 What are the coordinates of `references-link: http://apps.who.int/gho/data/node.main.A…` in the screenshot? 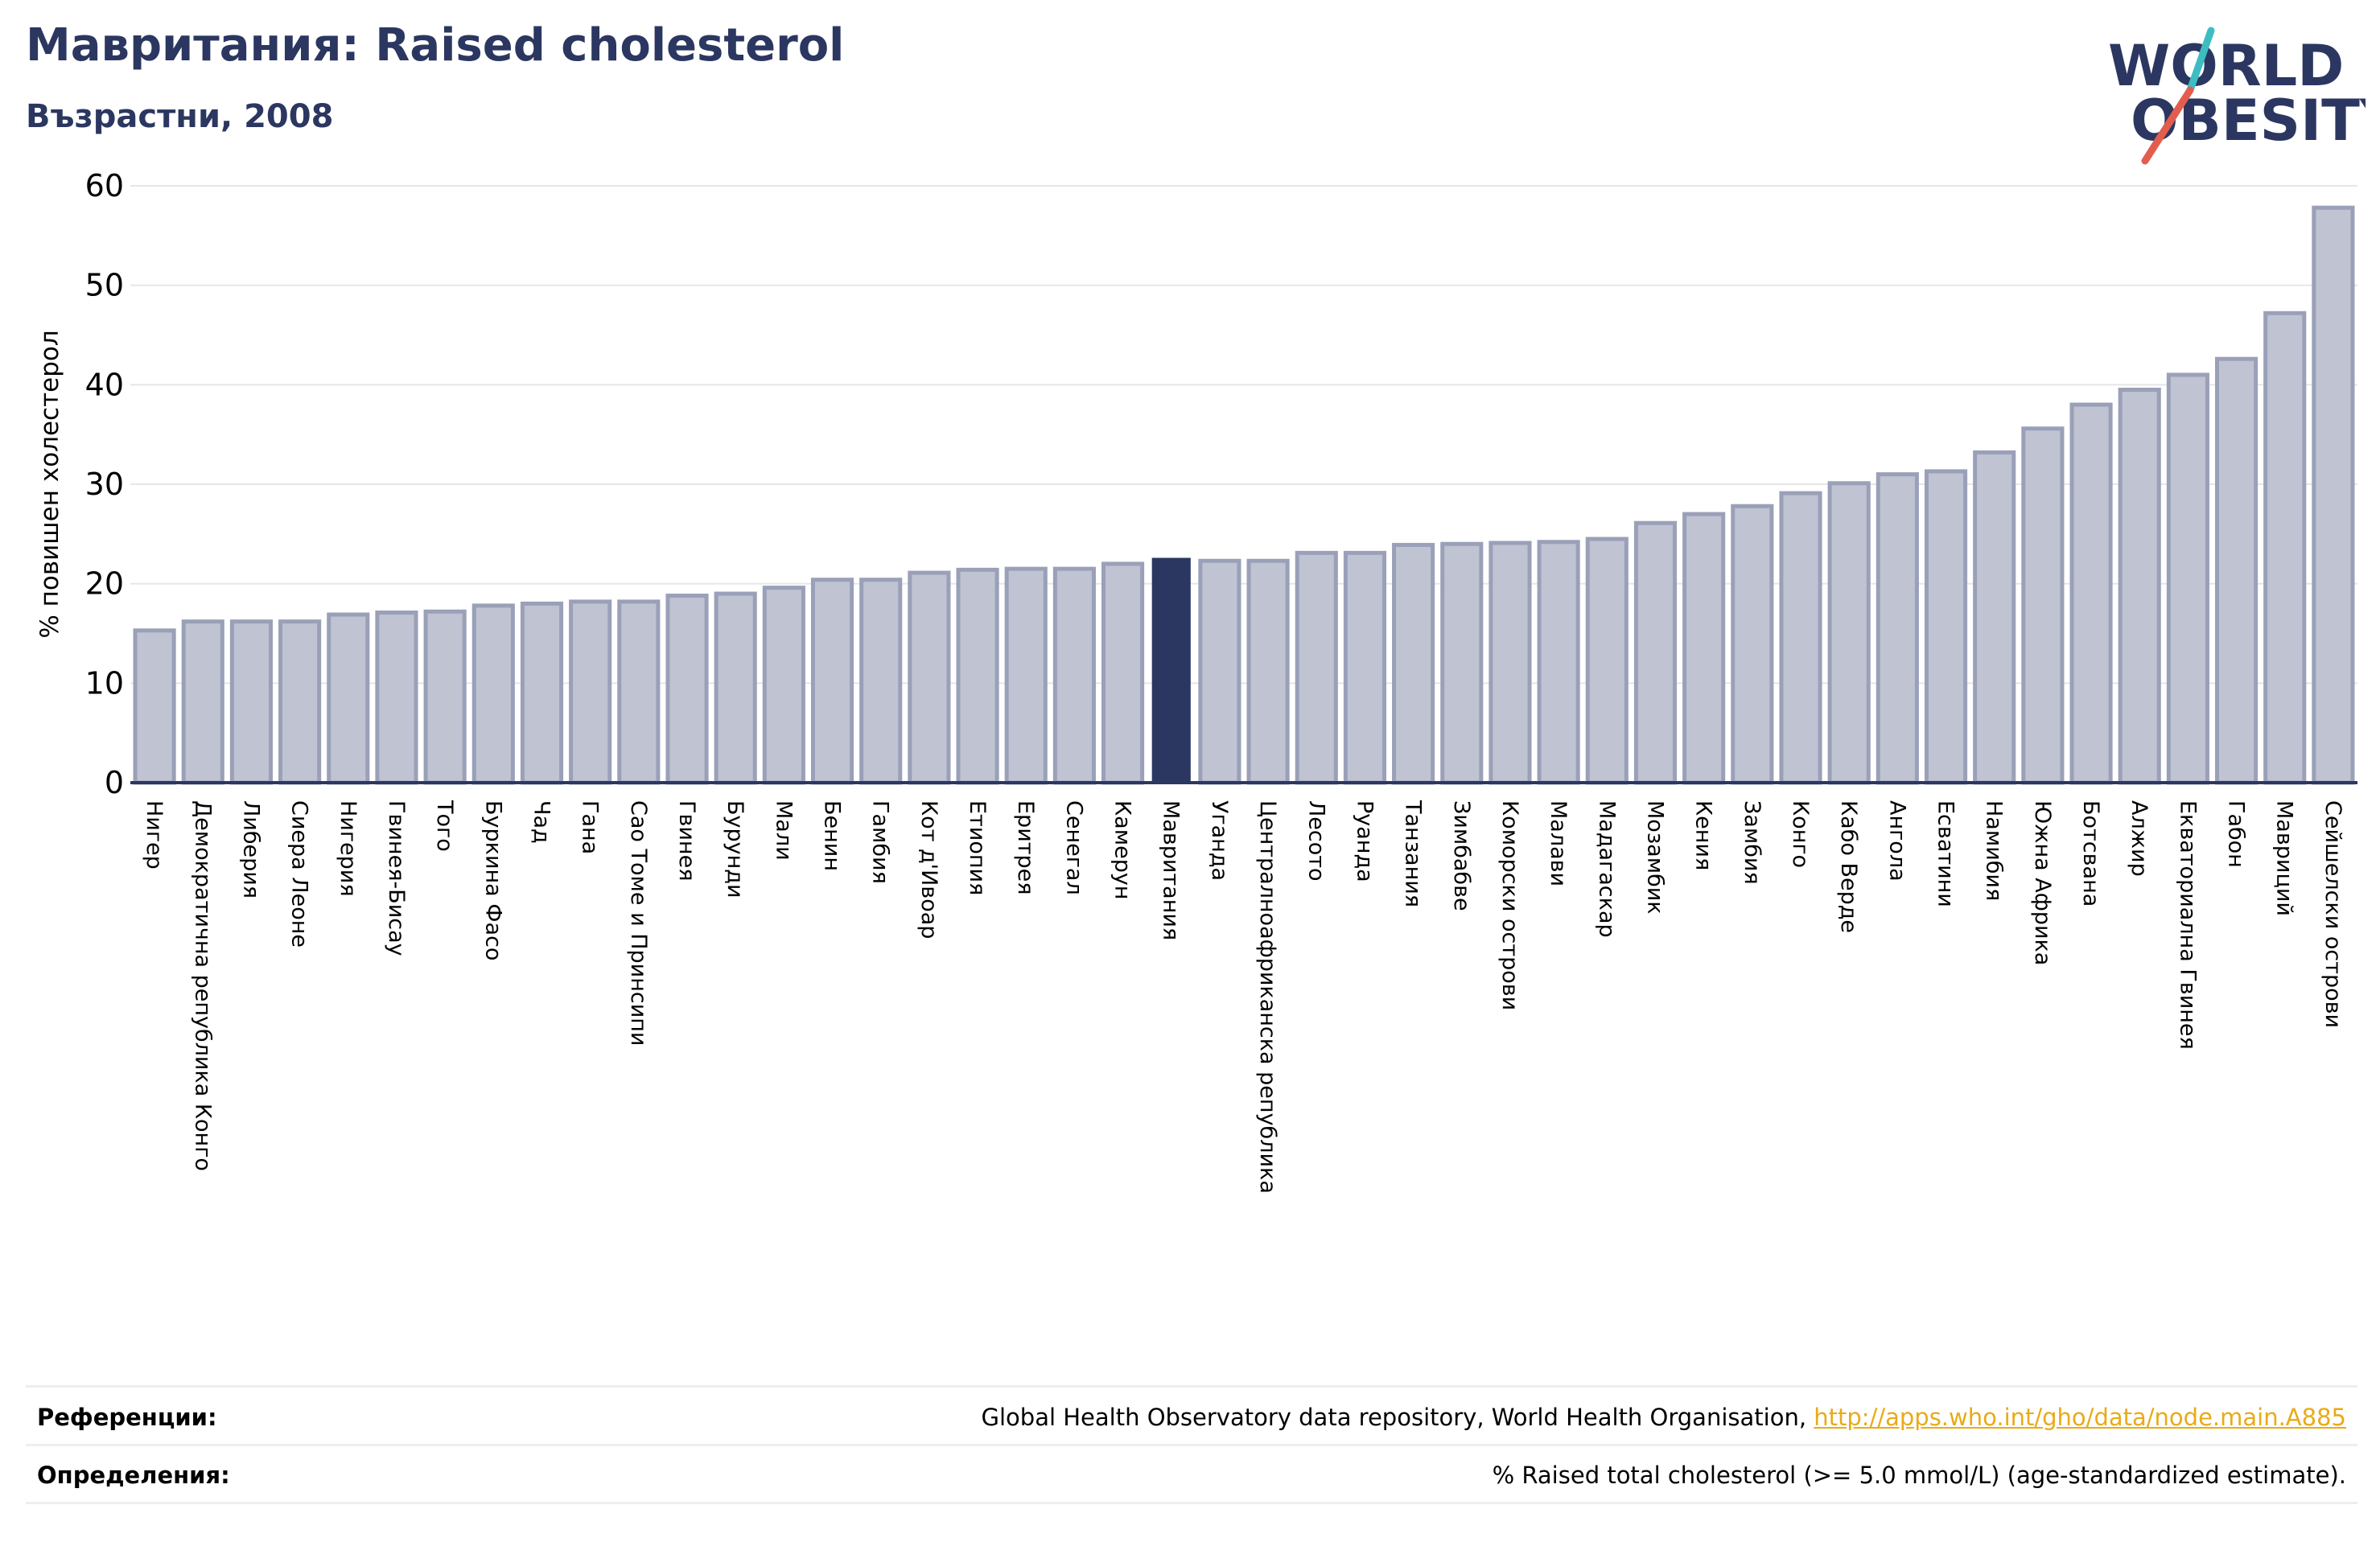 It's located at (2080, 1417).